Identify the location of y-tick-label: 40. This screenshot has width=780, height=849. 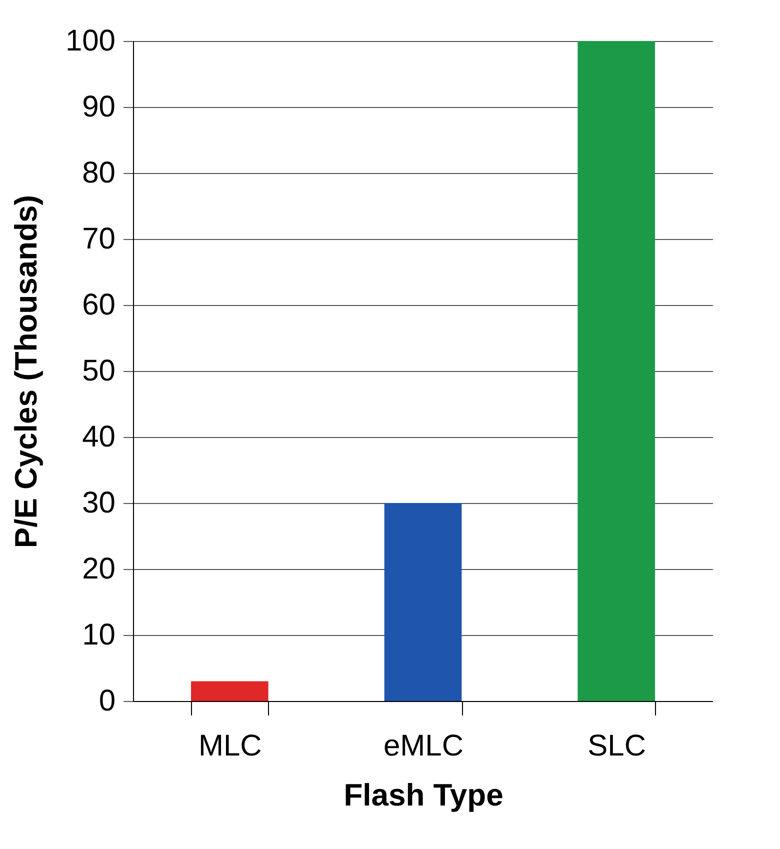
(99, 437).